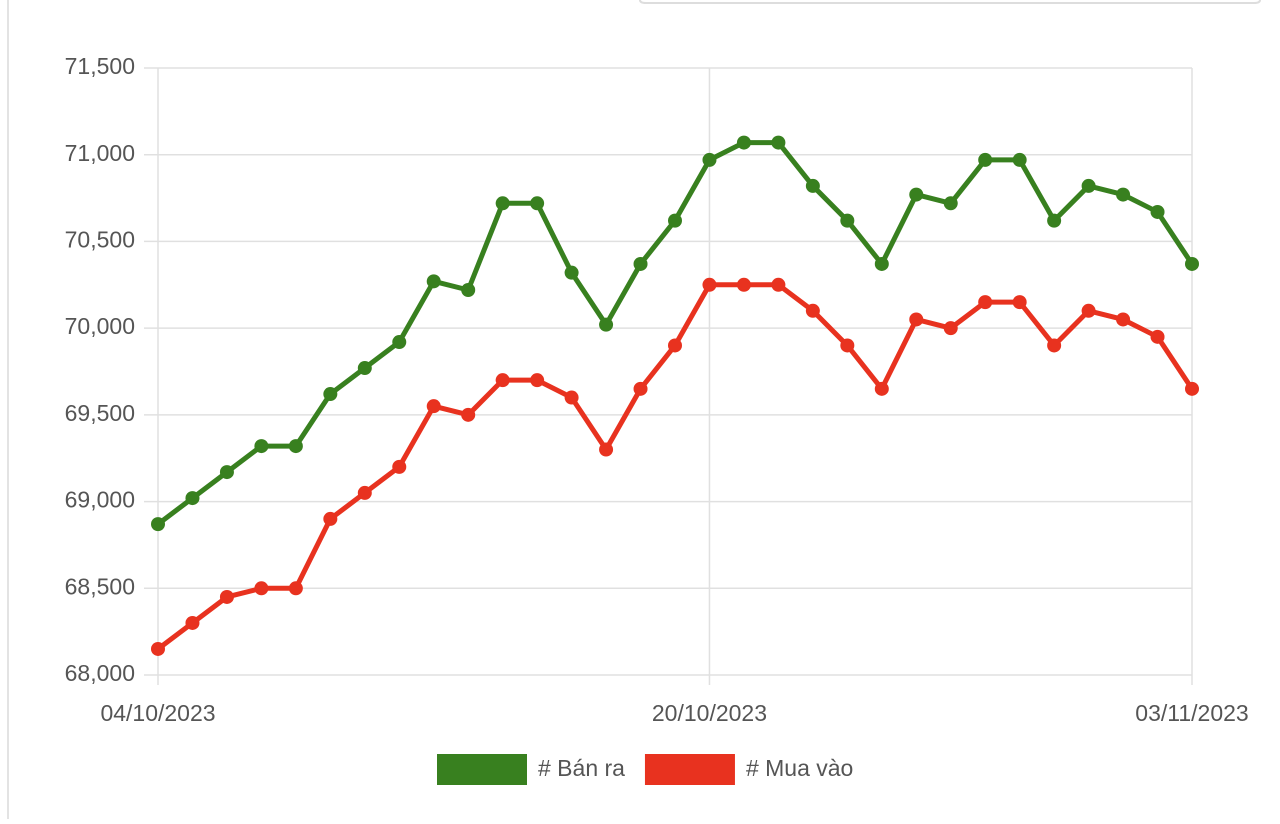 This screenshot has height=824, width=1280. What do you see at coordinates (1191, 713) in the screenshot?
I see `x-tick-label: 03/11/2023` at bounding box center [1191, 713].